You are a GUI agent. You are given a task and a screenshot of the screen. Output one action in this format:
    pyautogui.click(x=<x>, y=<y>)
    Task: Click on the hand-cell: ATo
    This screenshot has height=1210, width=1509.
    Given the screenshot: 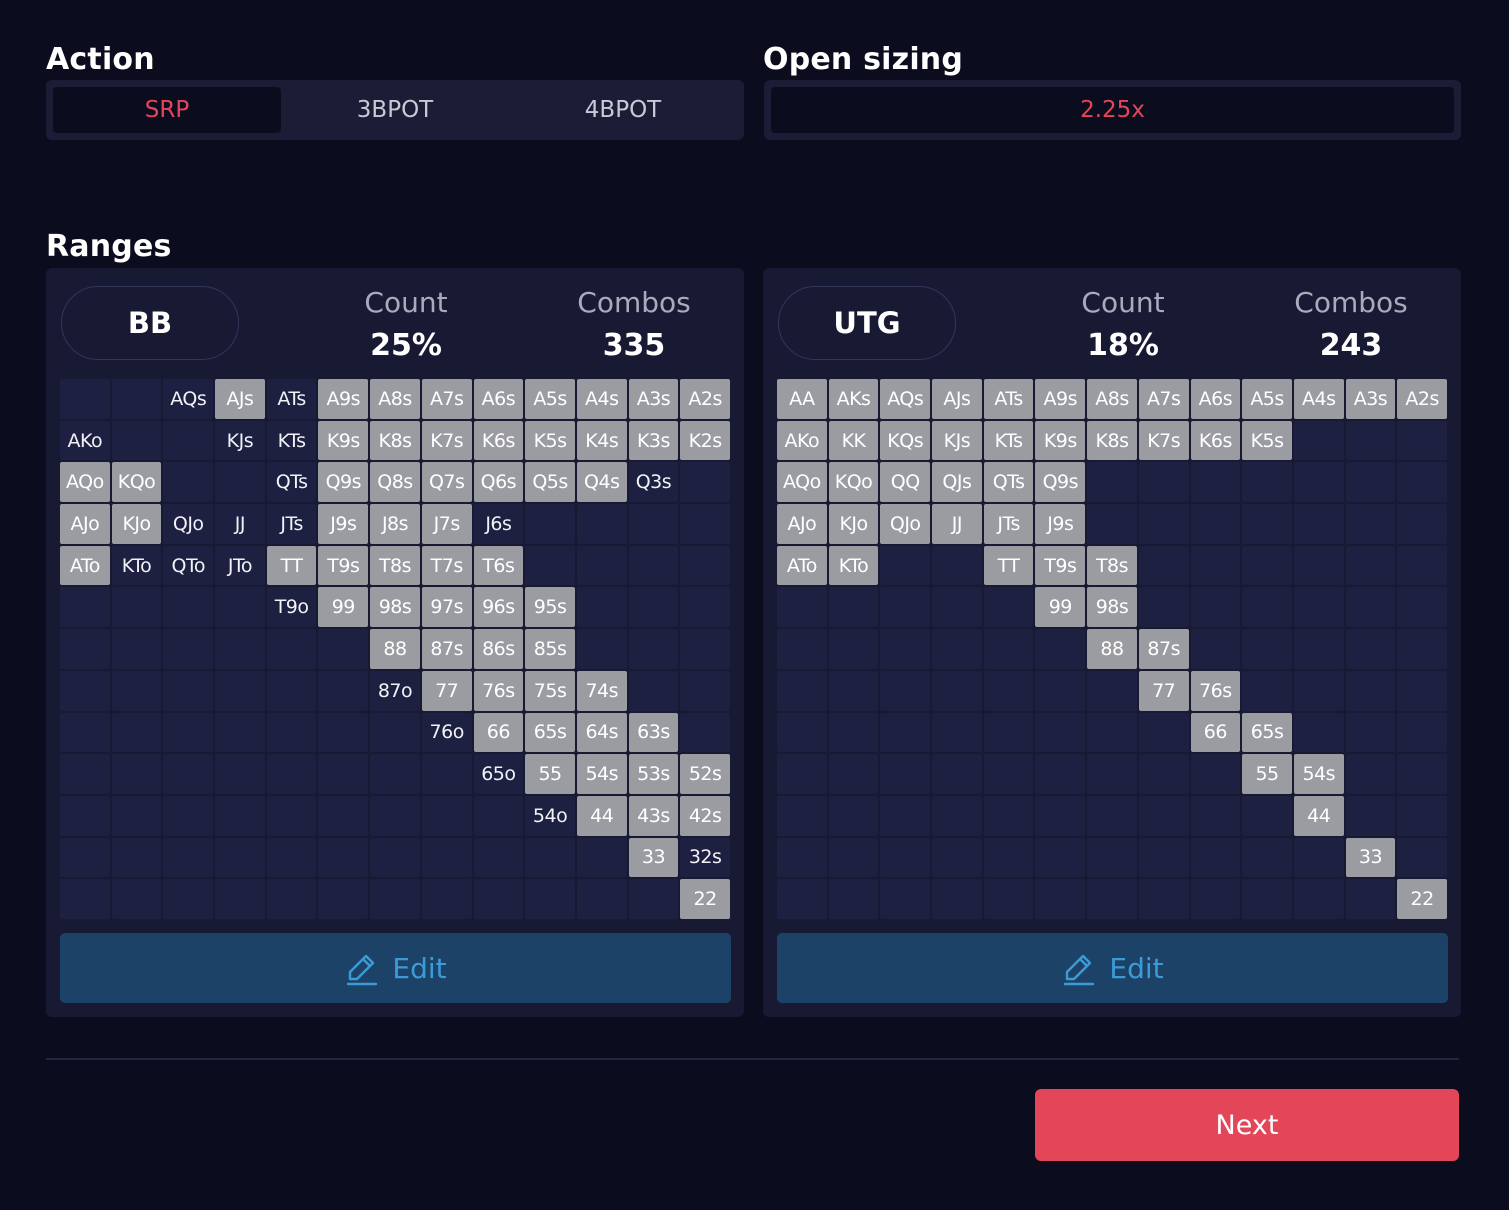 What is the action you would take?
    pyautogui.click(x=802, y=565)
    